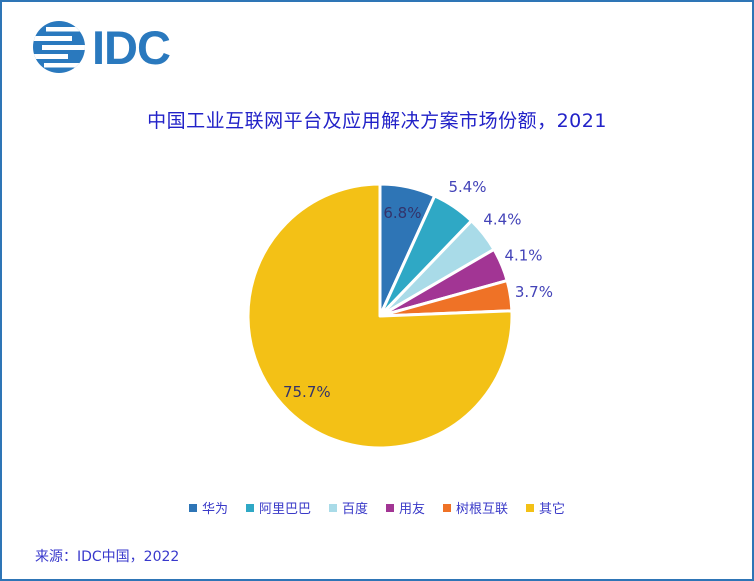 The height and width of the screenshot is (581, 754). I want to click on chart-title: 中国工业互联网平台及应用解决方案市场份额，2021, so click(377, 121).